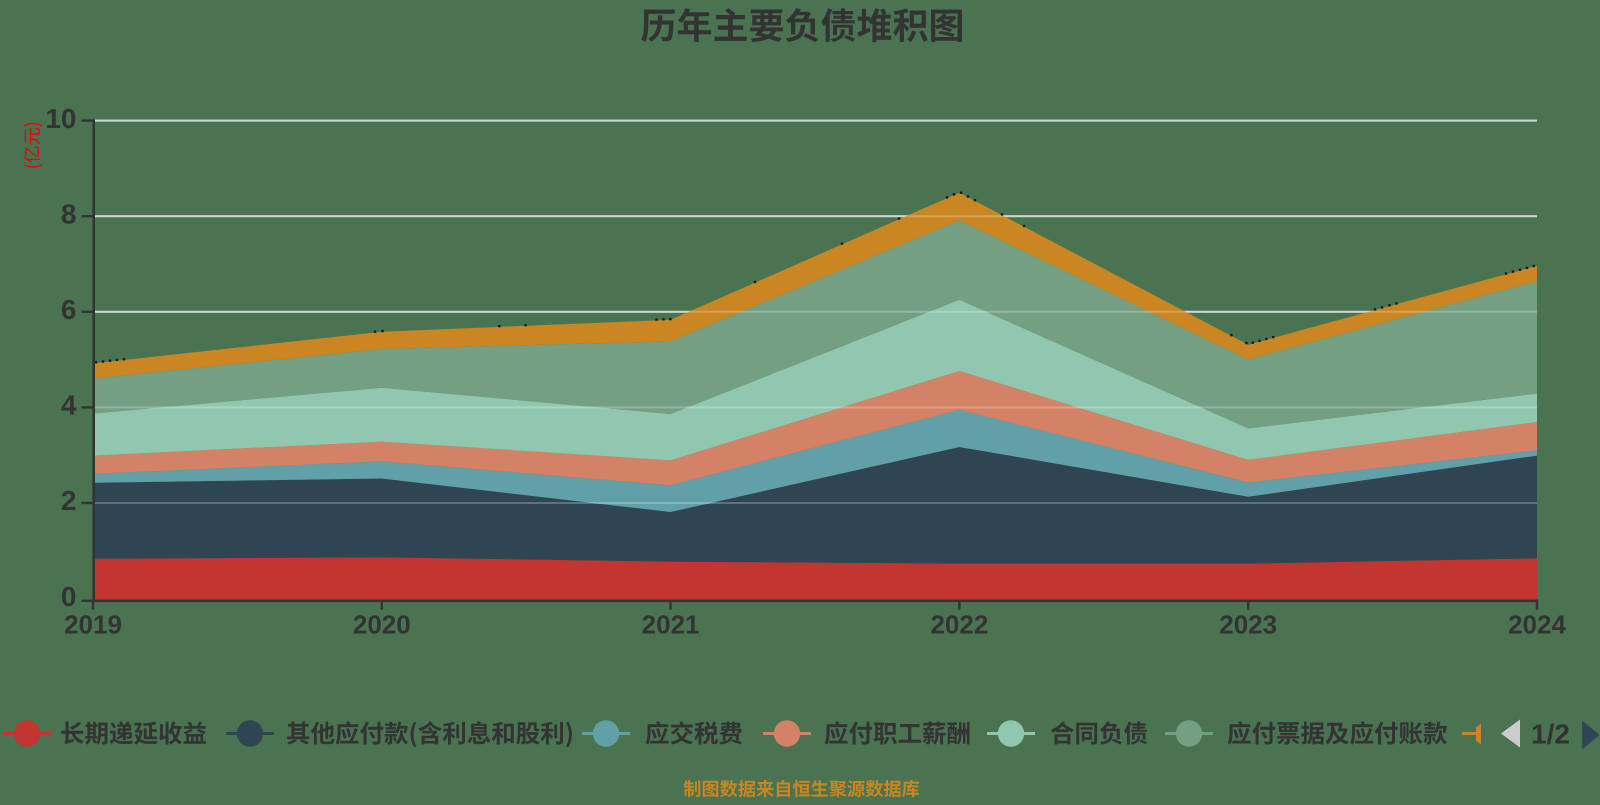 This screenshot has height=805, width=1600. I want to click on svg-text: 2021, so click(671, 625).